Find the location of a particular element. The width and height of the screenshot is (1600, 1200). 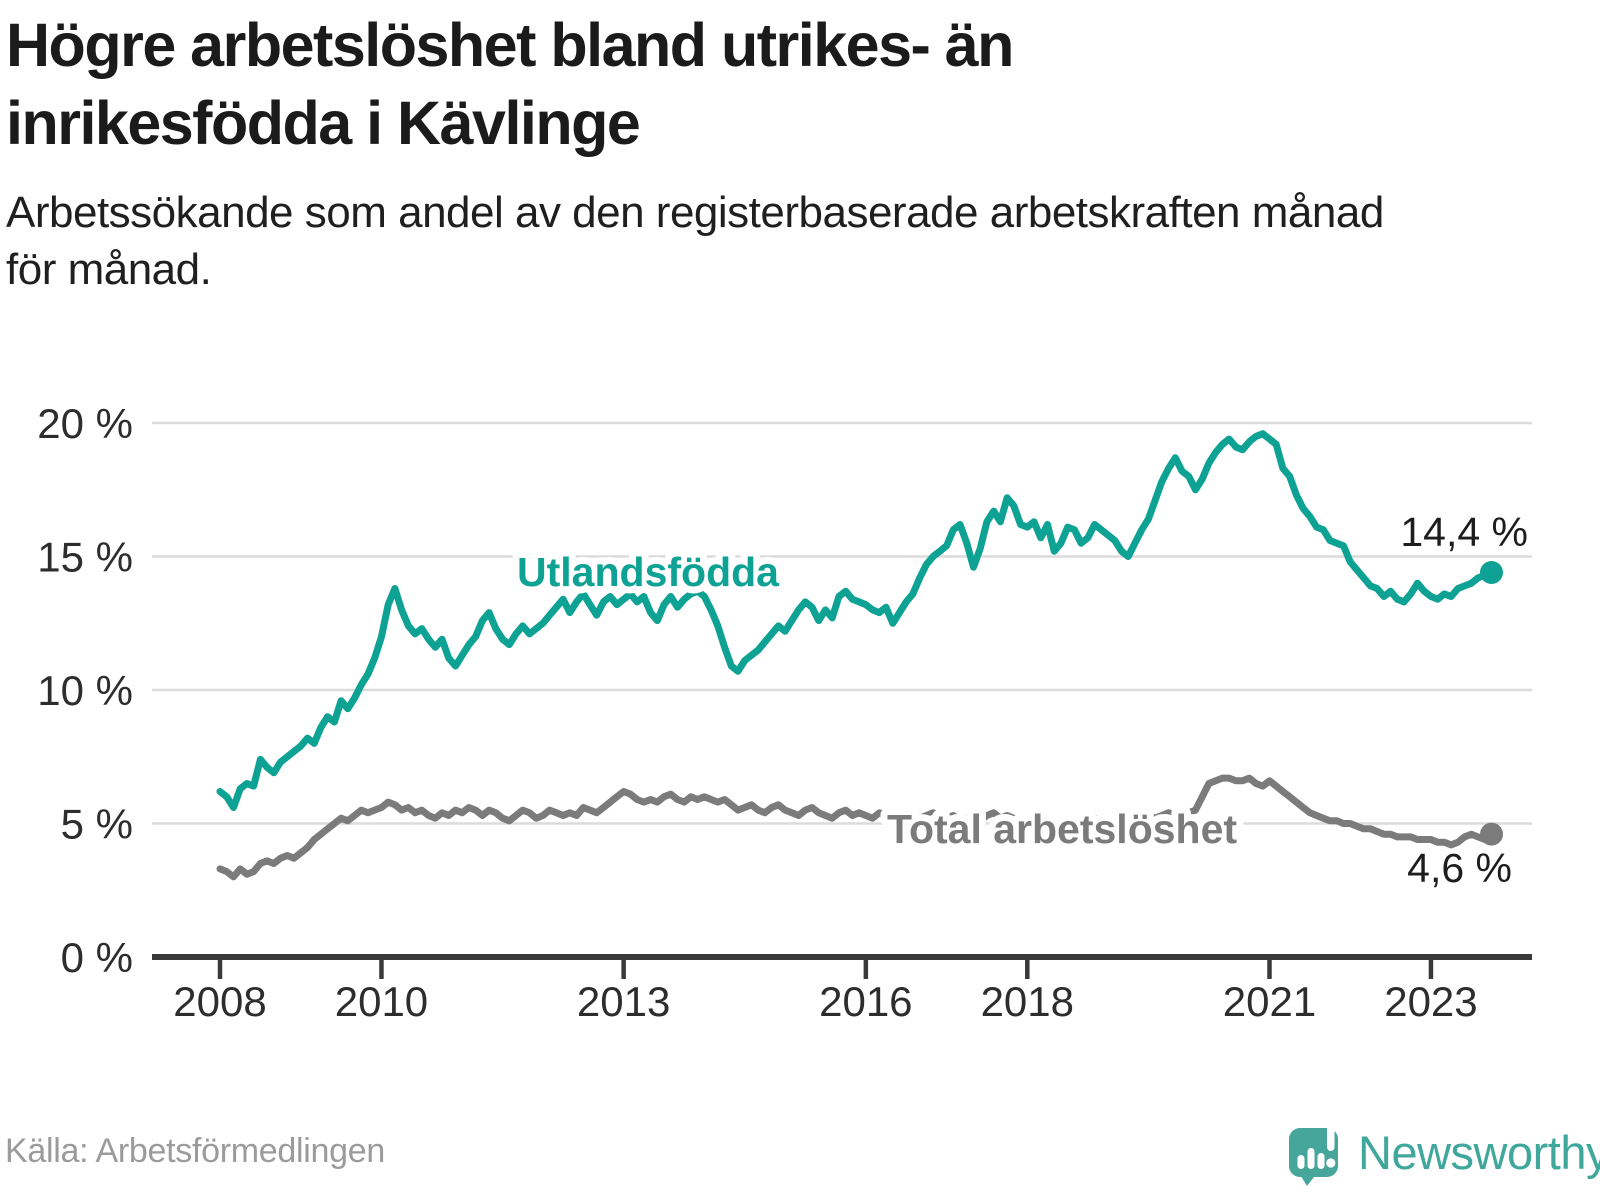

series-end-dot-utlandsfodda is located at coordinates (1491, 573).